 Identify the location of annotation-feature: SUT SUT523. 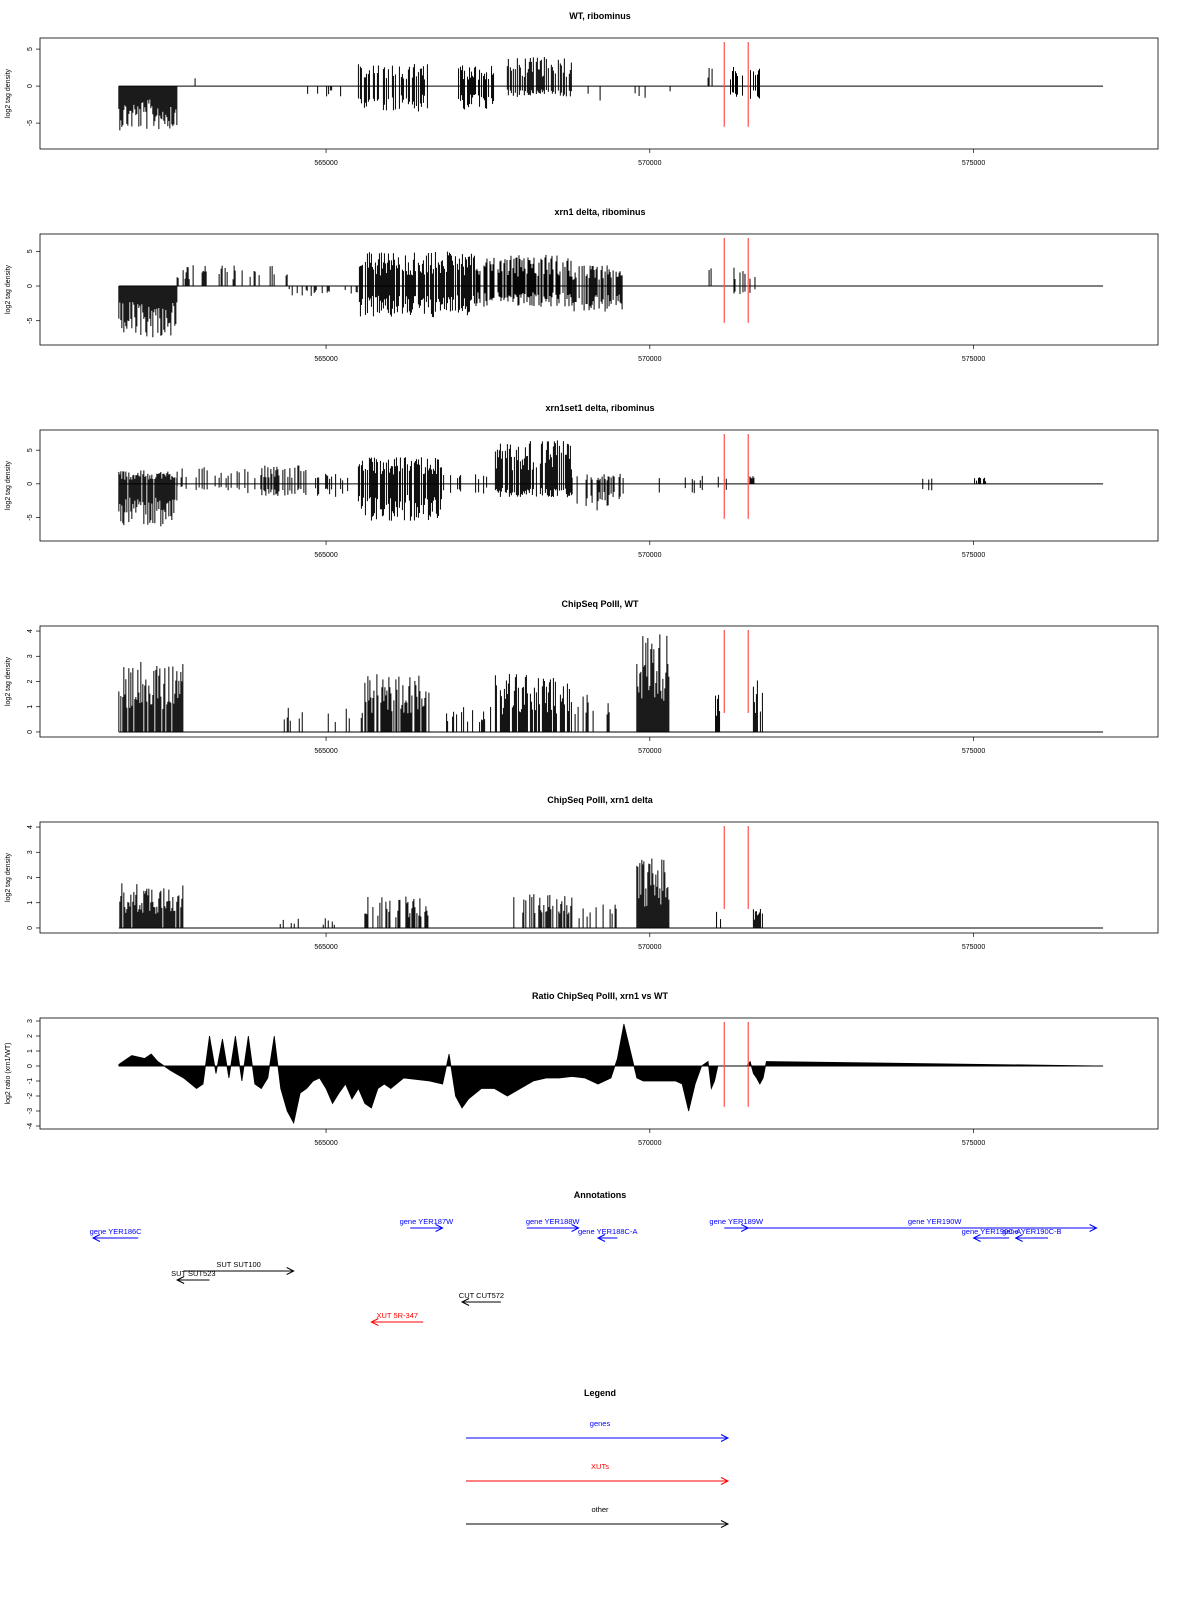
(193, 1276).